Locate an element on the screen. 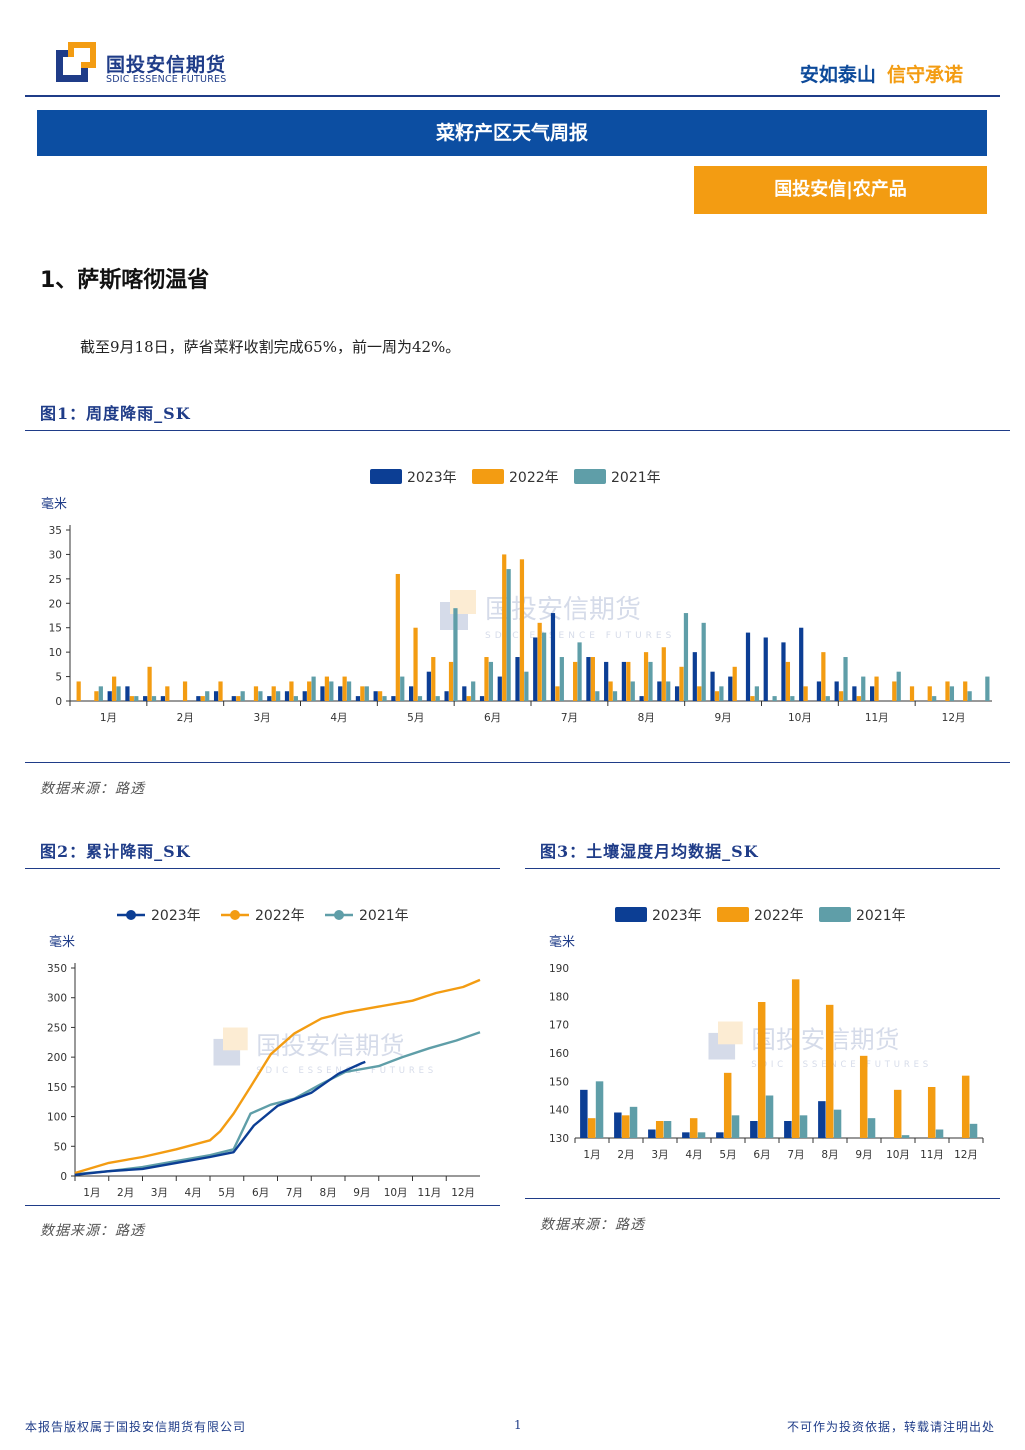 The width and height of the screenshot is (1025, 1450). figure3-title: 图3：土壤湿度月均数据_SK is located at coordinates (649, 851).